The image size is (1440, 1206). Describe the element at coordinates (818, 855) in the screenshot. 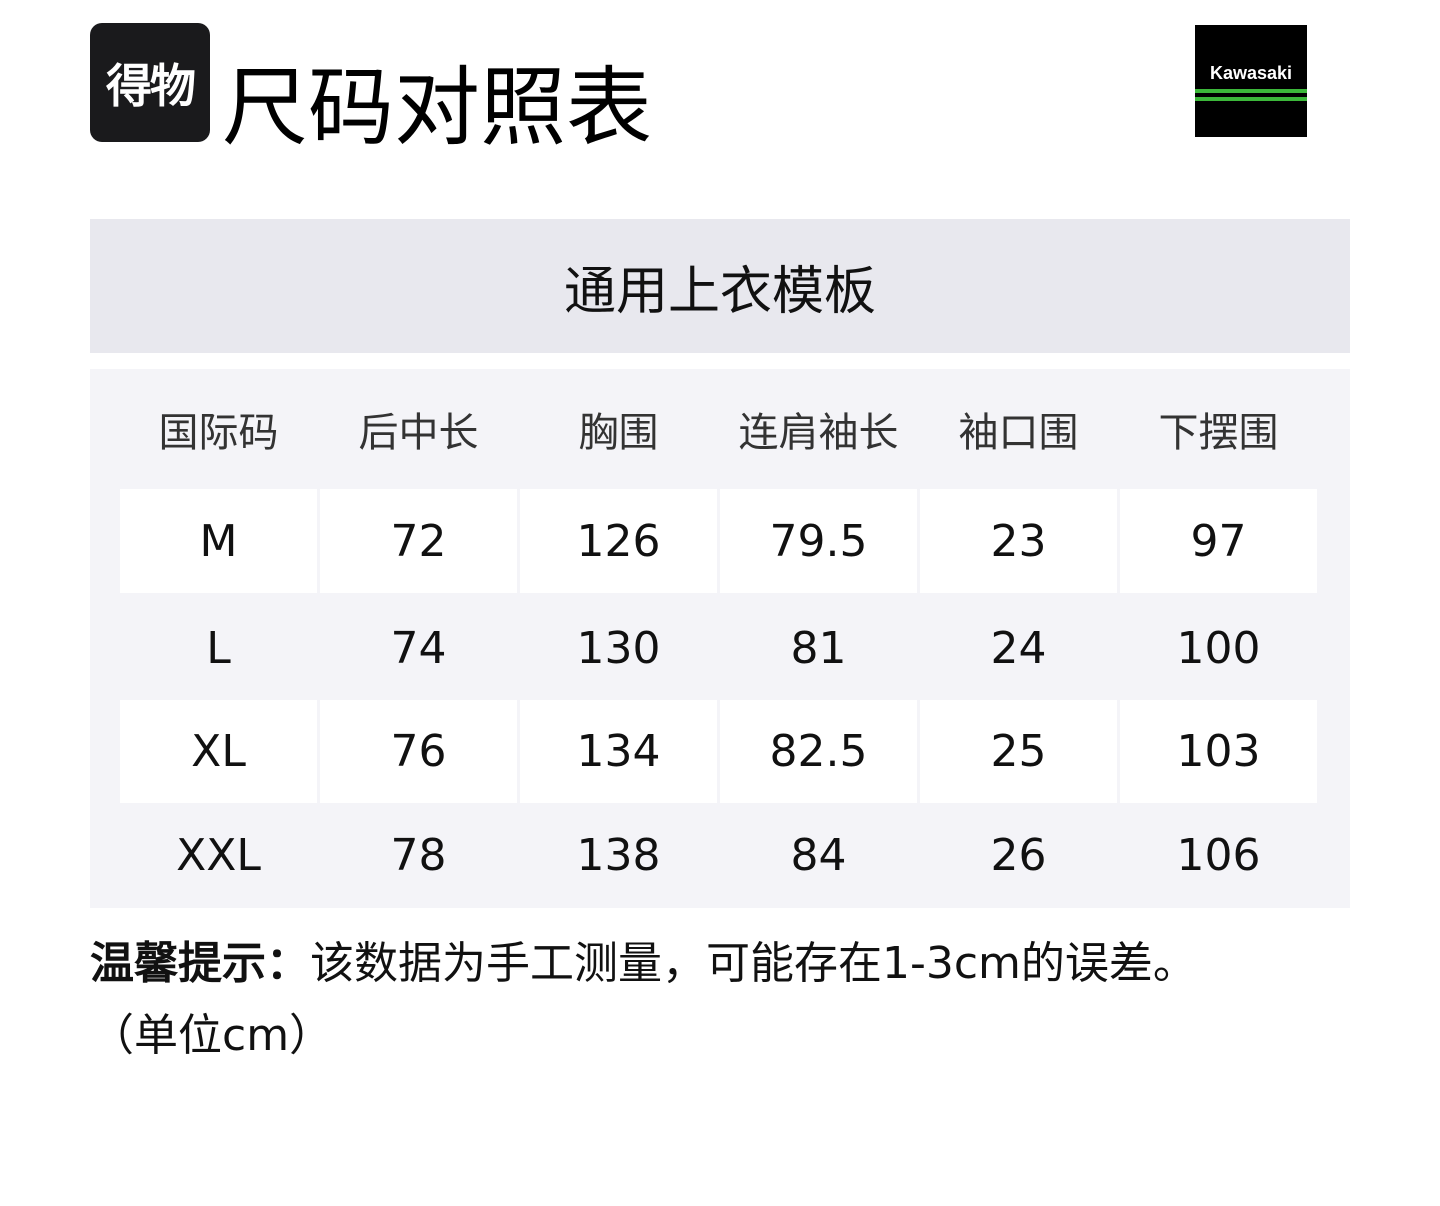

I see `table-cell: 84` at that location.